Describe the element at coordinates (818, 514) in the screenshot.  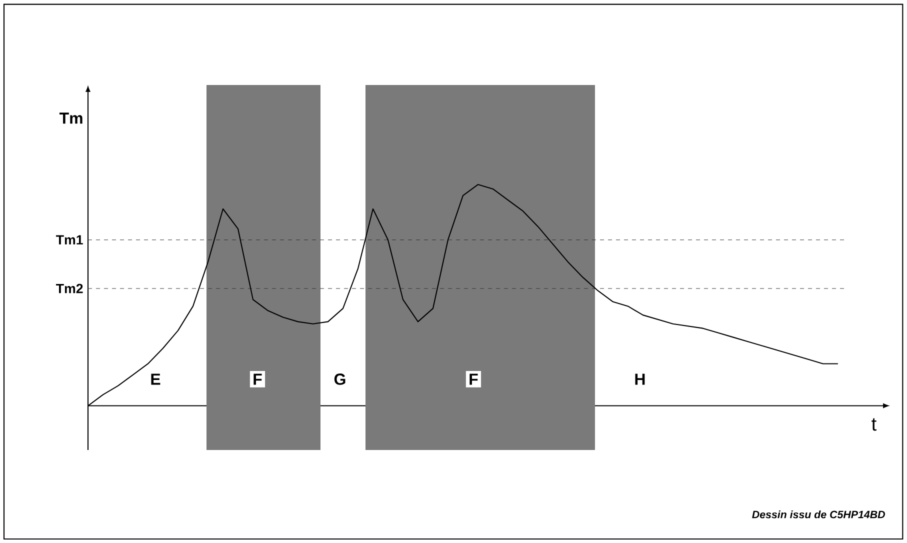
I see `text: Dessin issu de C5HP14BD` at that location.